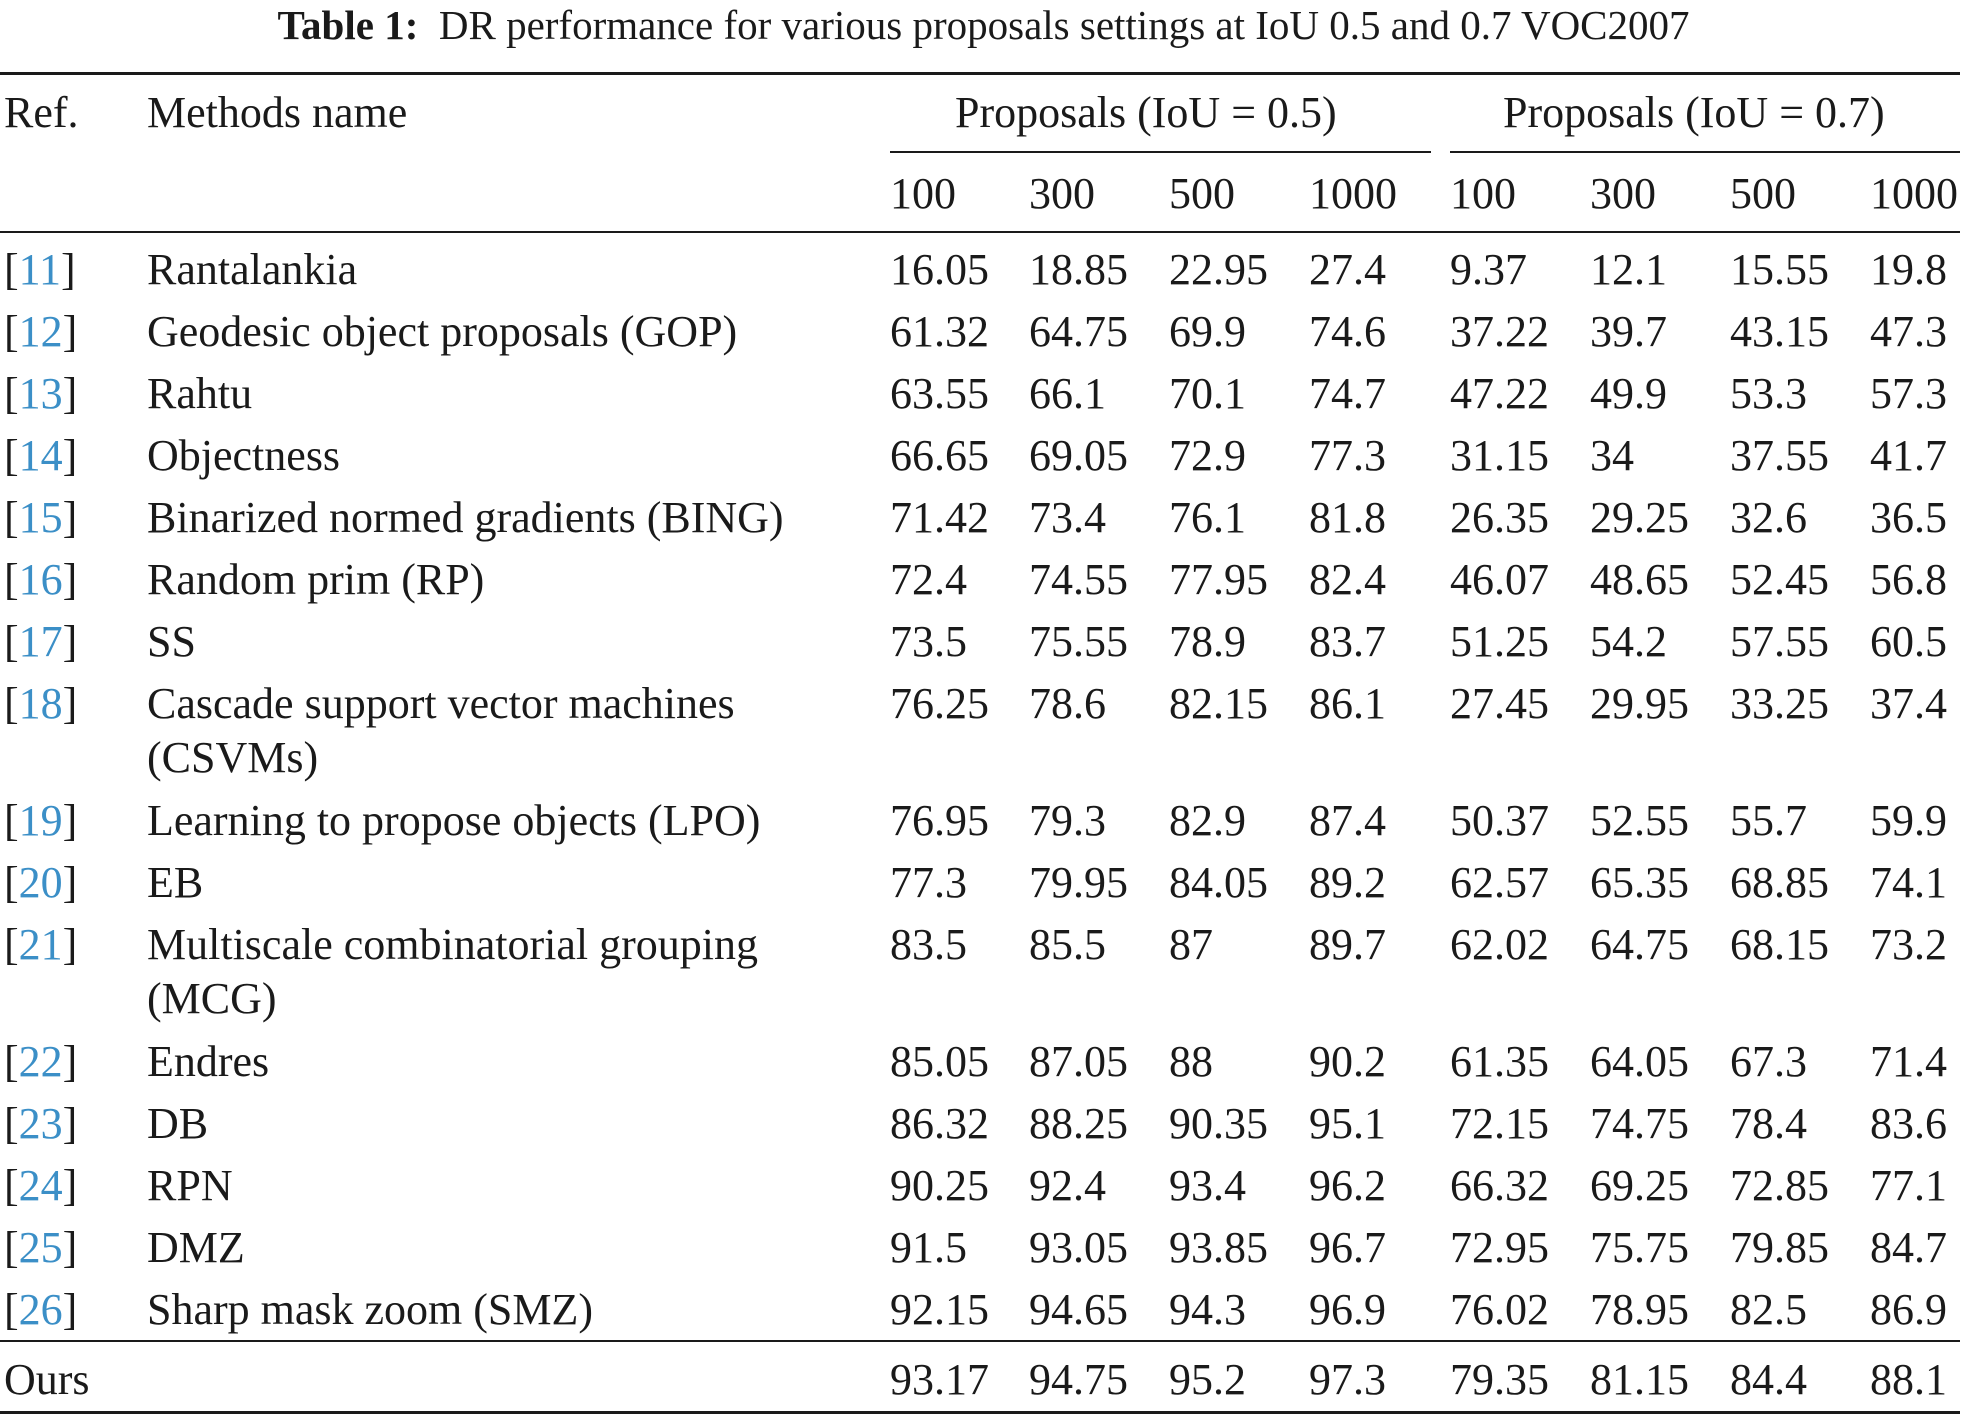 The image size is (1967, 1417). What do you see at coordinates (1779, 944) in the screenshot?
I see `value-cell: 68.15` at bounding box center [1779, 944].